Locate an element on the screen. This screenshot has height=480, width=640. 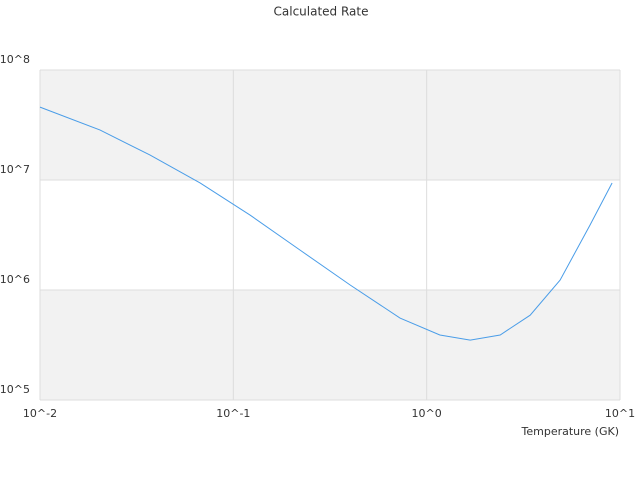
y-tick-label: 10^8 is located at coordinates (15, 59).